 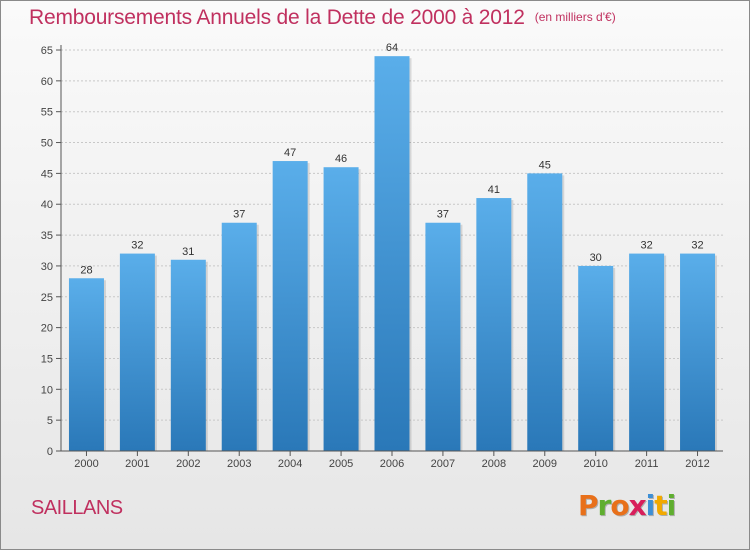 I want to click on x-tick-label: 2008, so click(x=494, y=464).